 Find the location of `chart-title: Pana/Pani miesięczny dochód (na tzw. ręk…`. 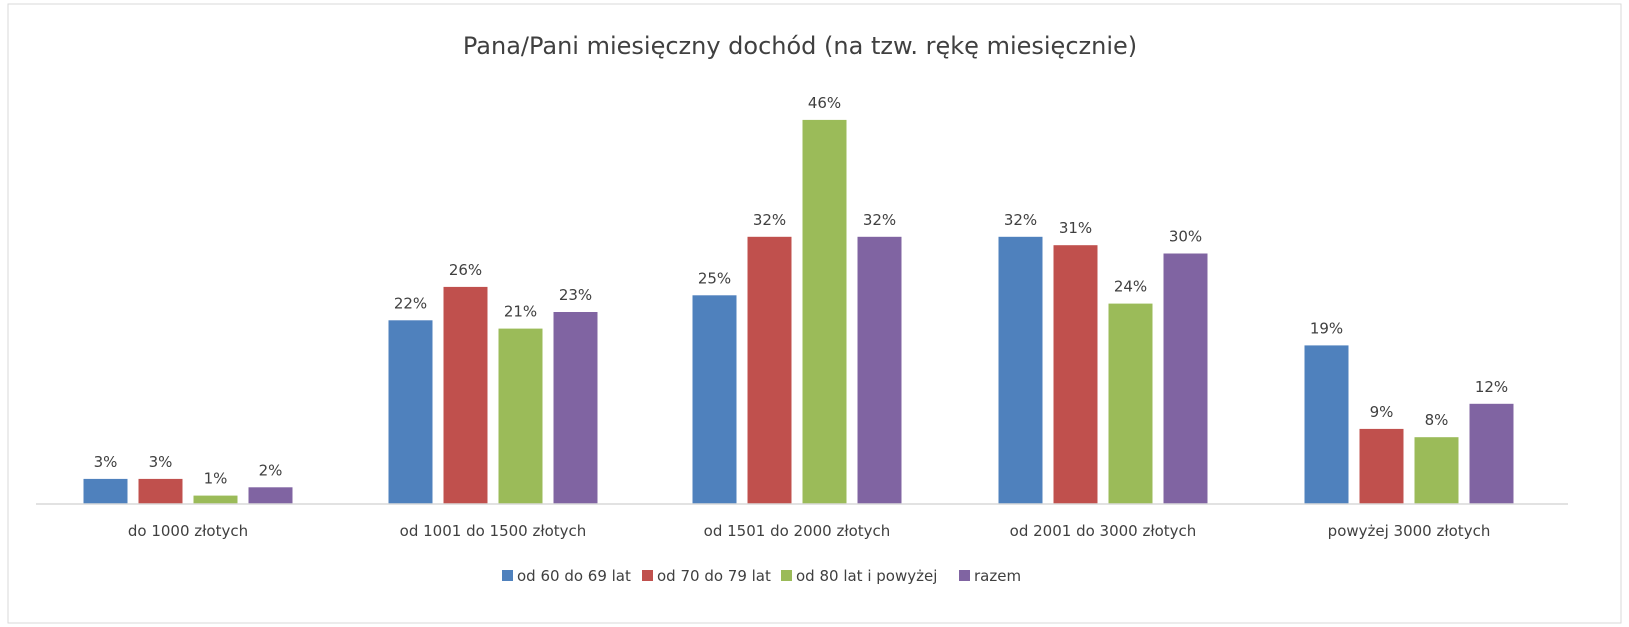

chart-title: Pana/Pani miesięczny dochód (na tzw. ręk… is located at coordinates (800, 46).